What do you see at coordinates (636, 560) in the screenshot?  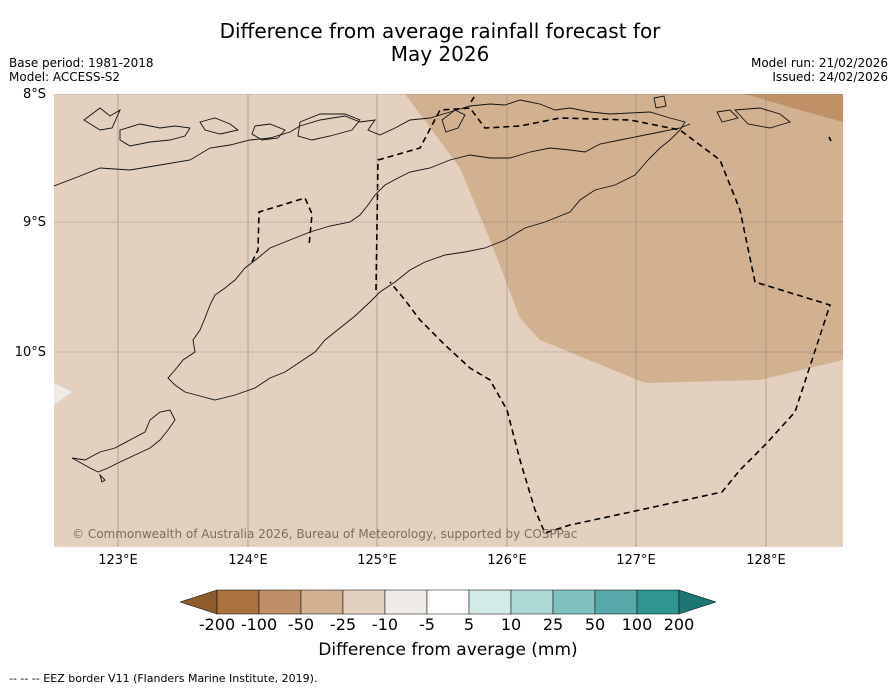 I see `lon-label-127e: 127°E` at bounding box center [636, 560].